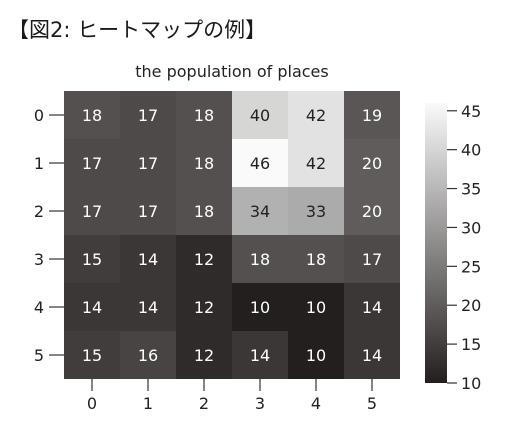  I want to click on colorbar, so click(436, 243).